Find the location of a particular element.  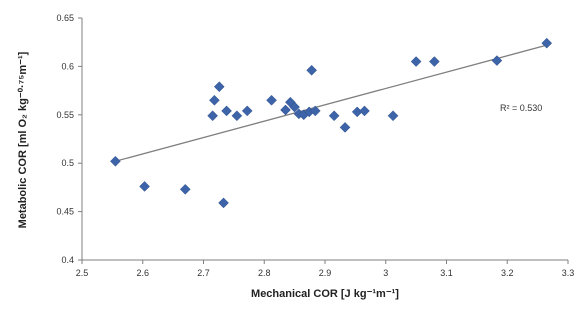

x-tick-label: 3.1 is located at coordinates (446, 273).